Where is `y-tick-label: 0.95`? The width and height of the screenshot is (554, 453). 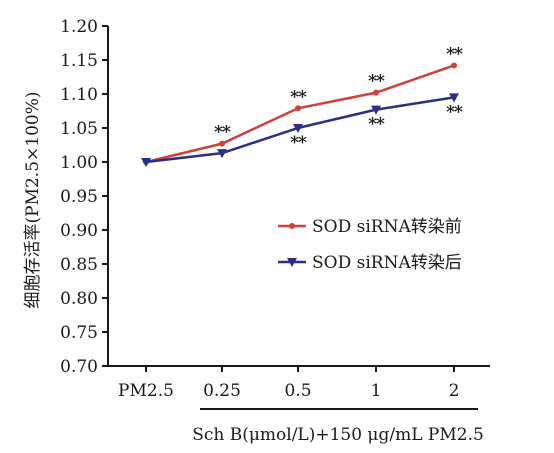
y-tick-label: 0.95 is located at coordinates (79, 197).